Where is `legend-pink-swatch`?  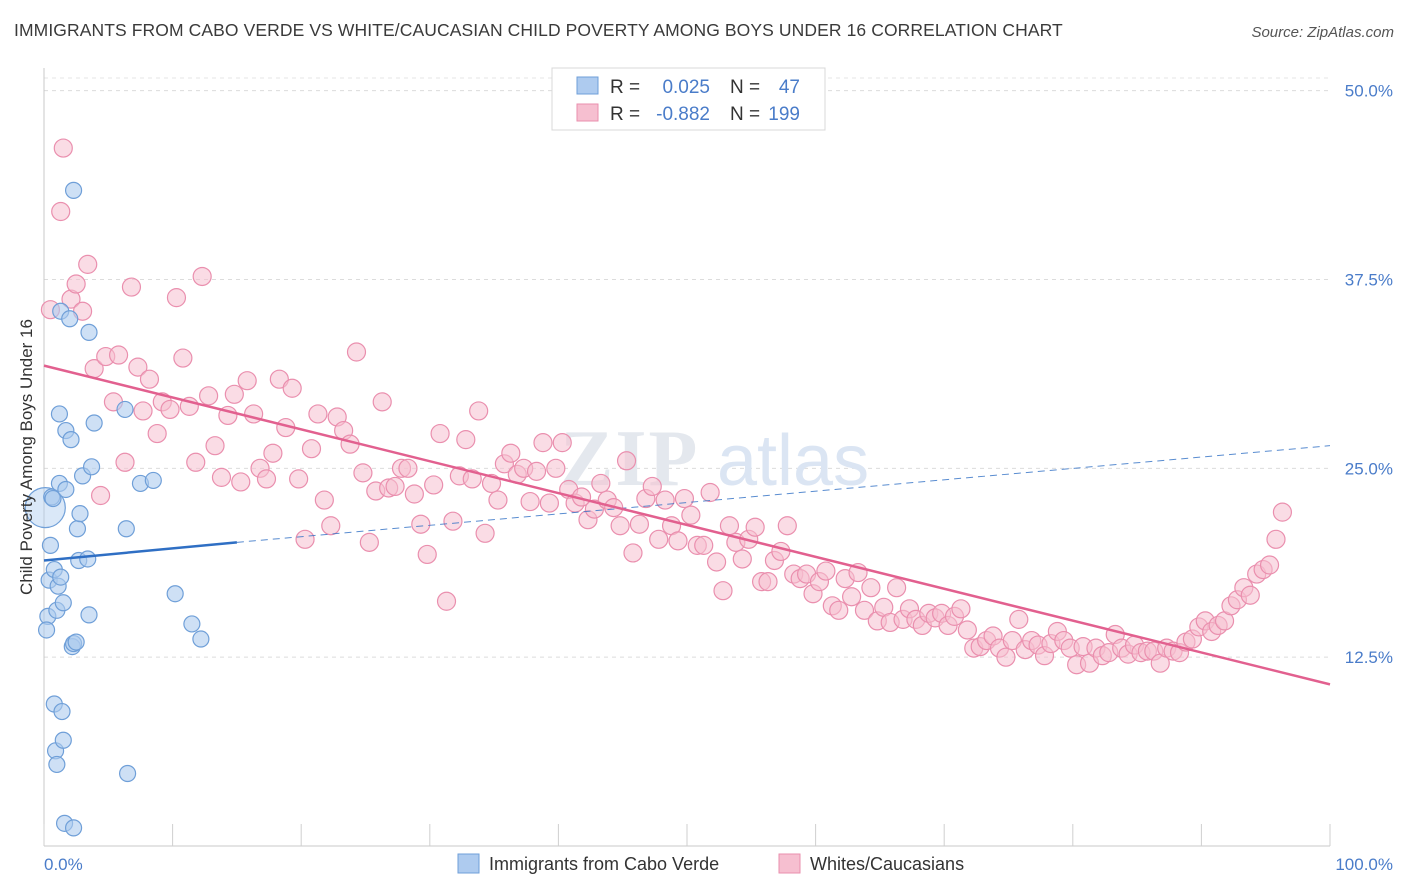
legend-pink-swatch is located at coordinates (587, 112).